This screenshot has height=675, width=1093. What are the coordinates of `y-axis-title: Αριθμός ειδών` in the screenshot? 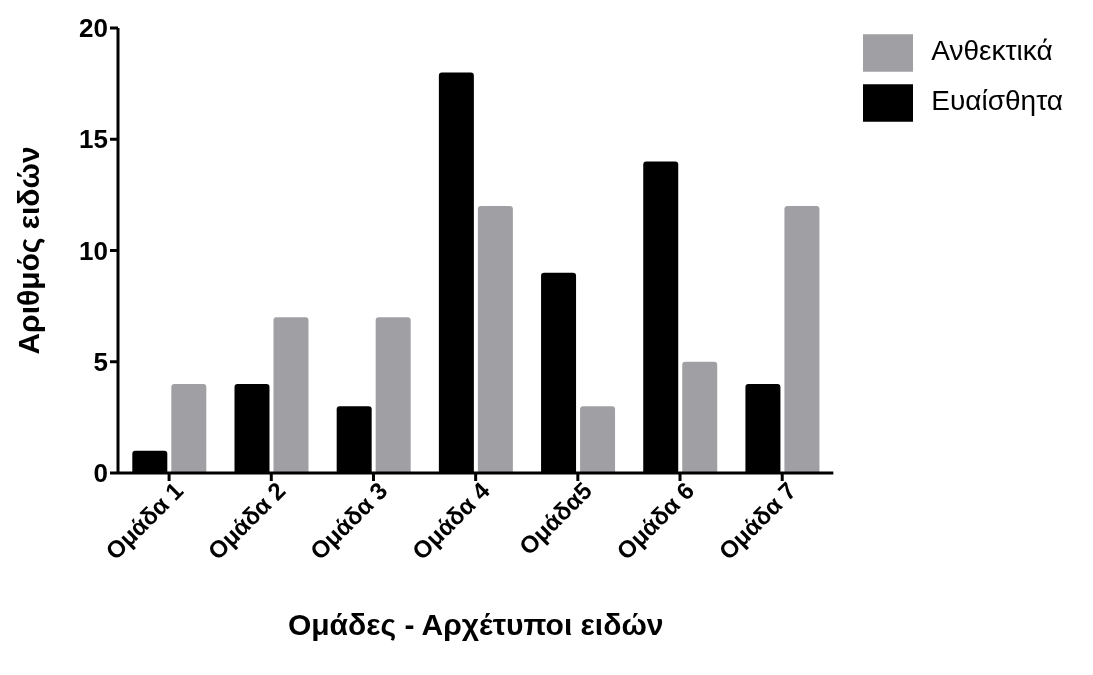 It's located at (28, 250).